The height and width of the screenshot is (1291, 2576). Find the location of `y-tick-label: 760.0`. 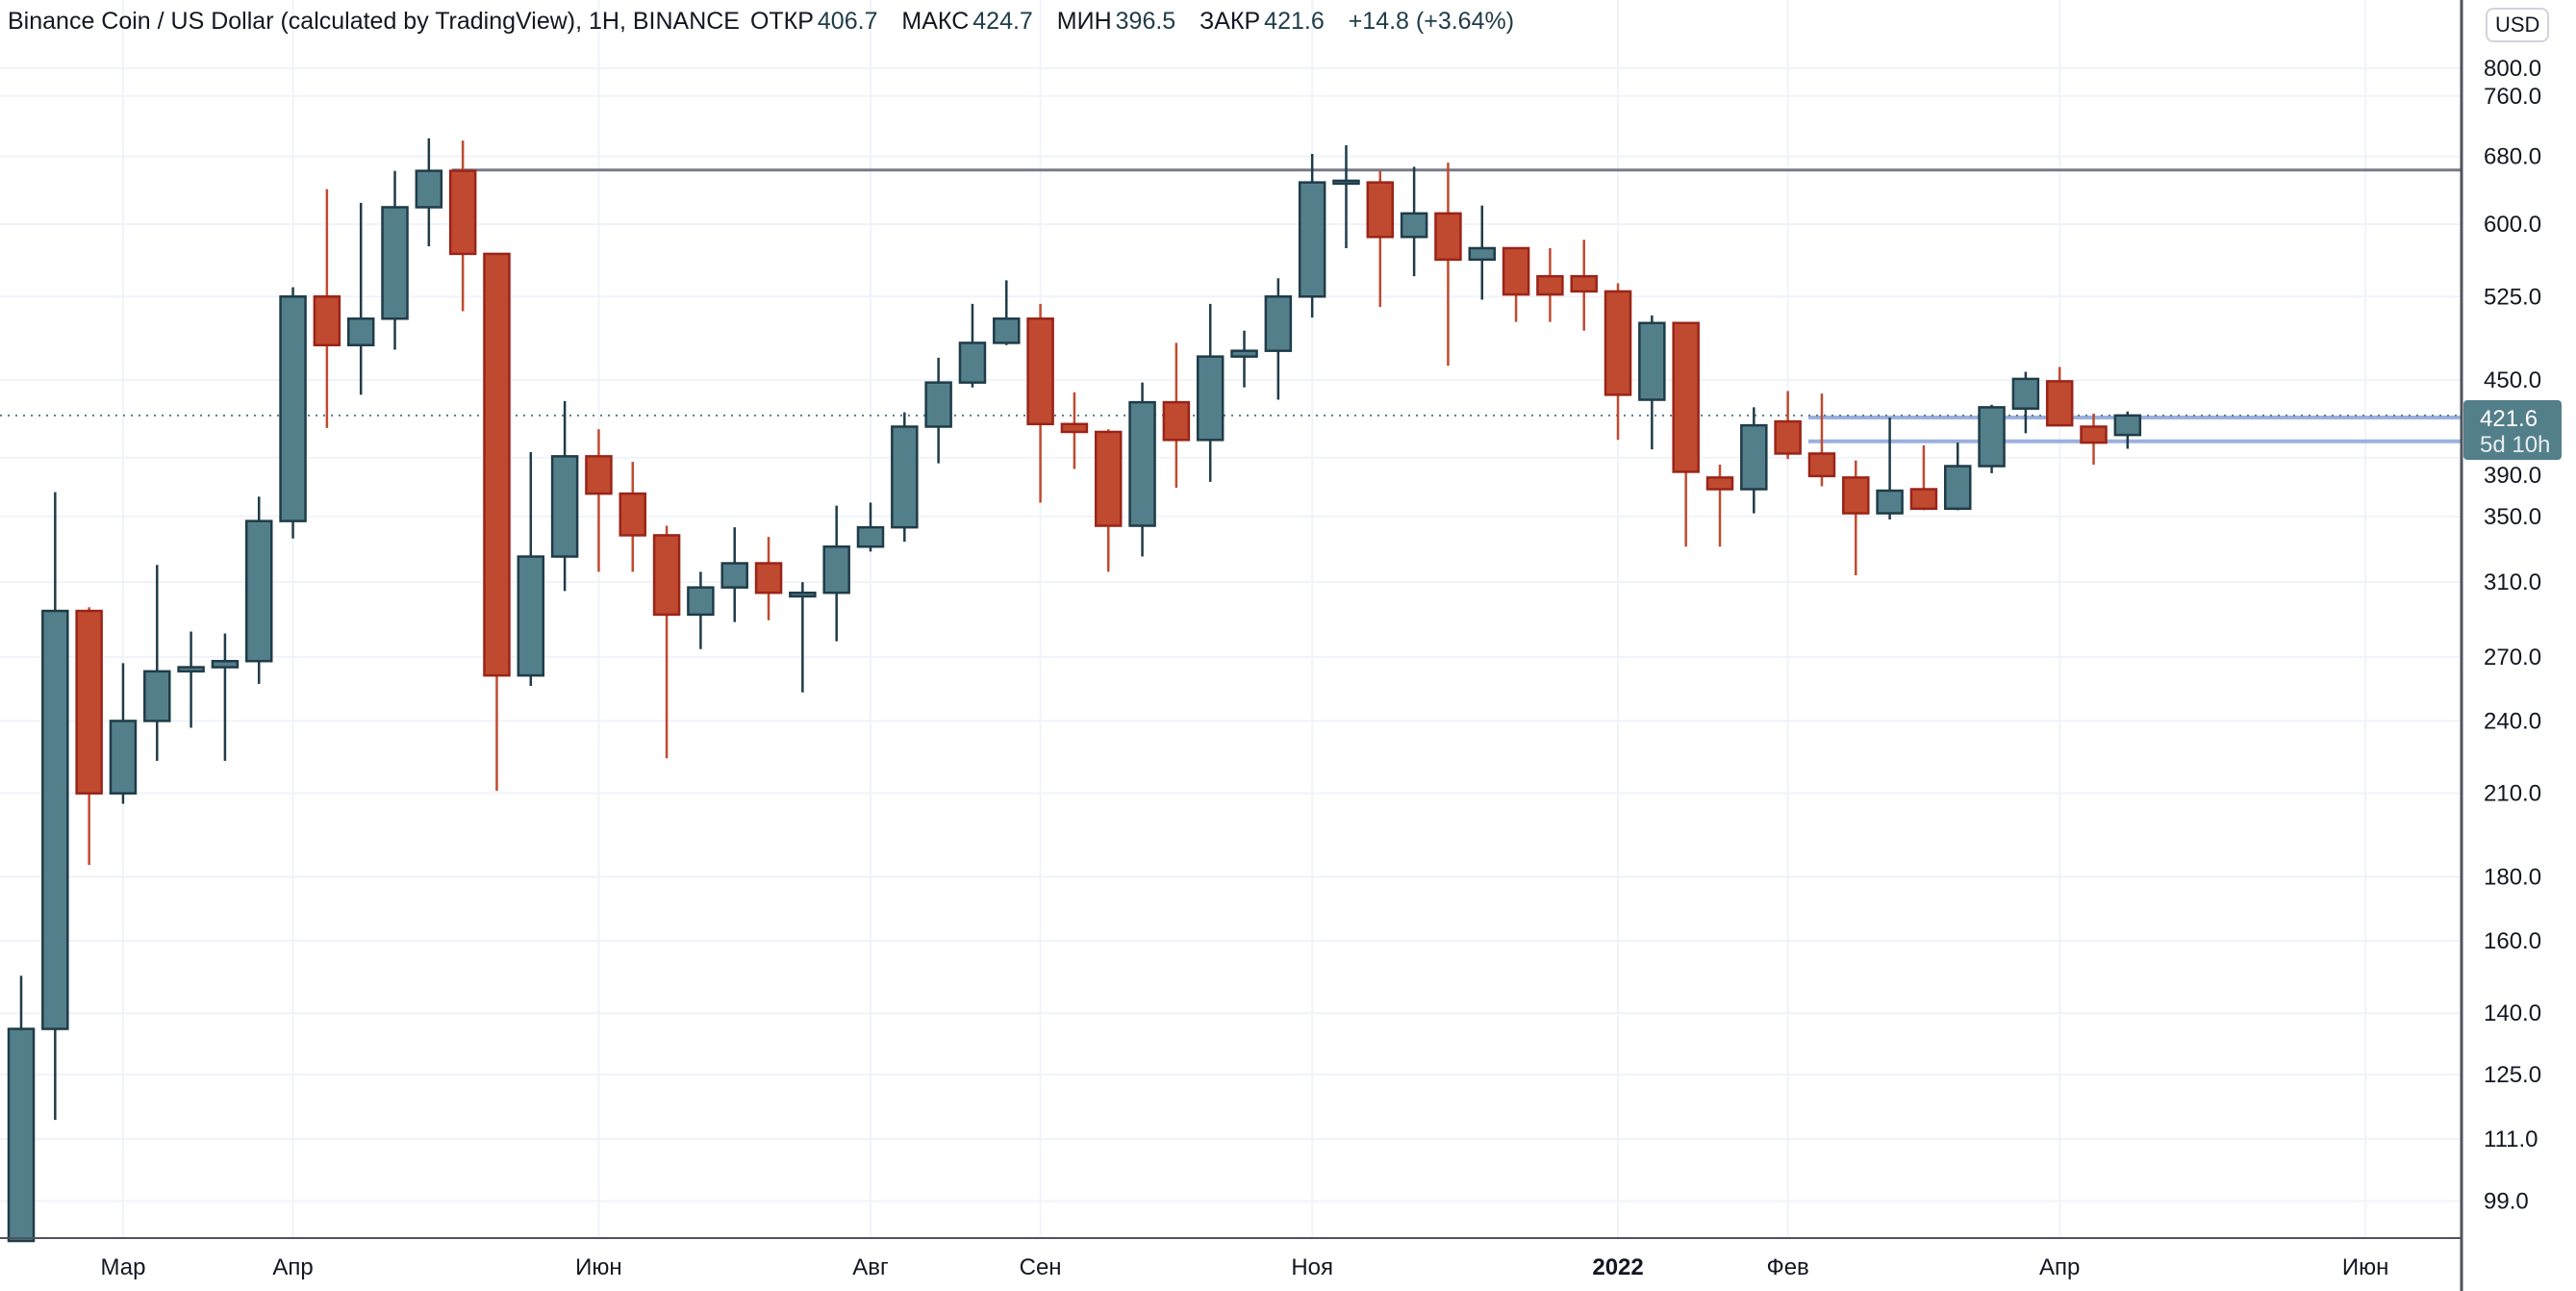

y-tick-label: 760.0 is located at coordinates (2513, 97).